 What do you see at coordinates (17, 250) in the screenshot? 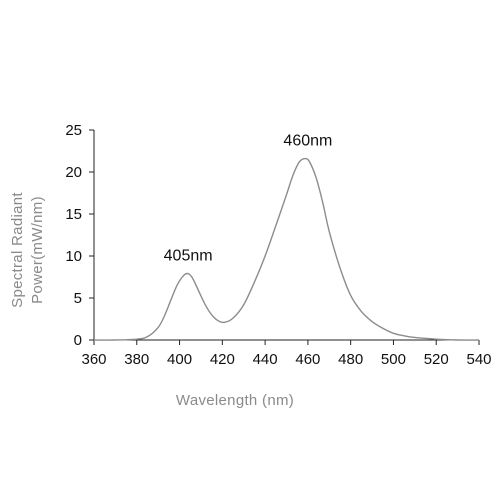
I see `y-axis-title-line-1: Spectral Radiant` at bounding box center [17, 250].